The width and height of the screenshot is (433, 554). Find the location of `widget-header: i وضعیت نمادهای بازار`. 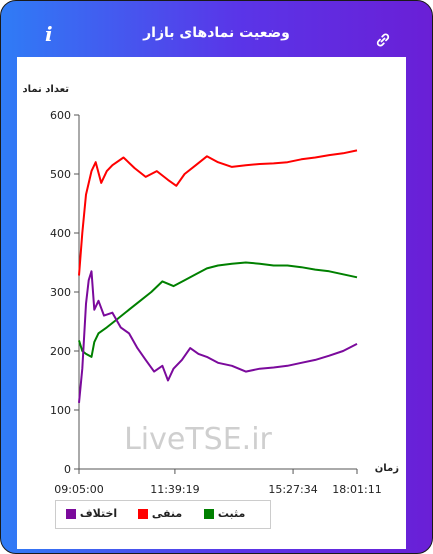

widget-header: i وضعیت نمادهای بازار is located at coordinates (216, 29).